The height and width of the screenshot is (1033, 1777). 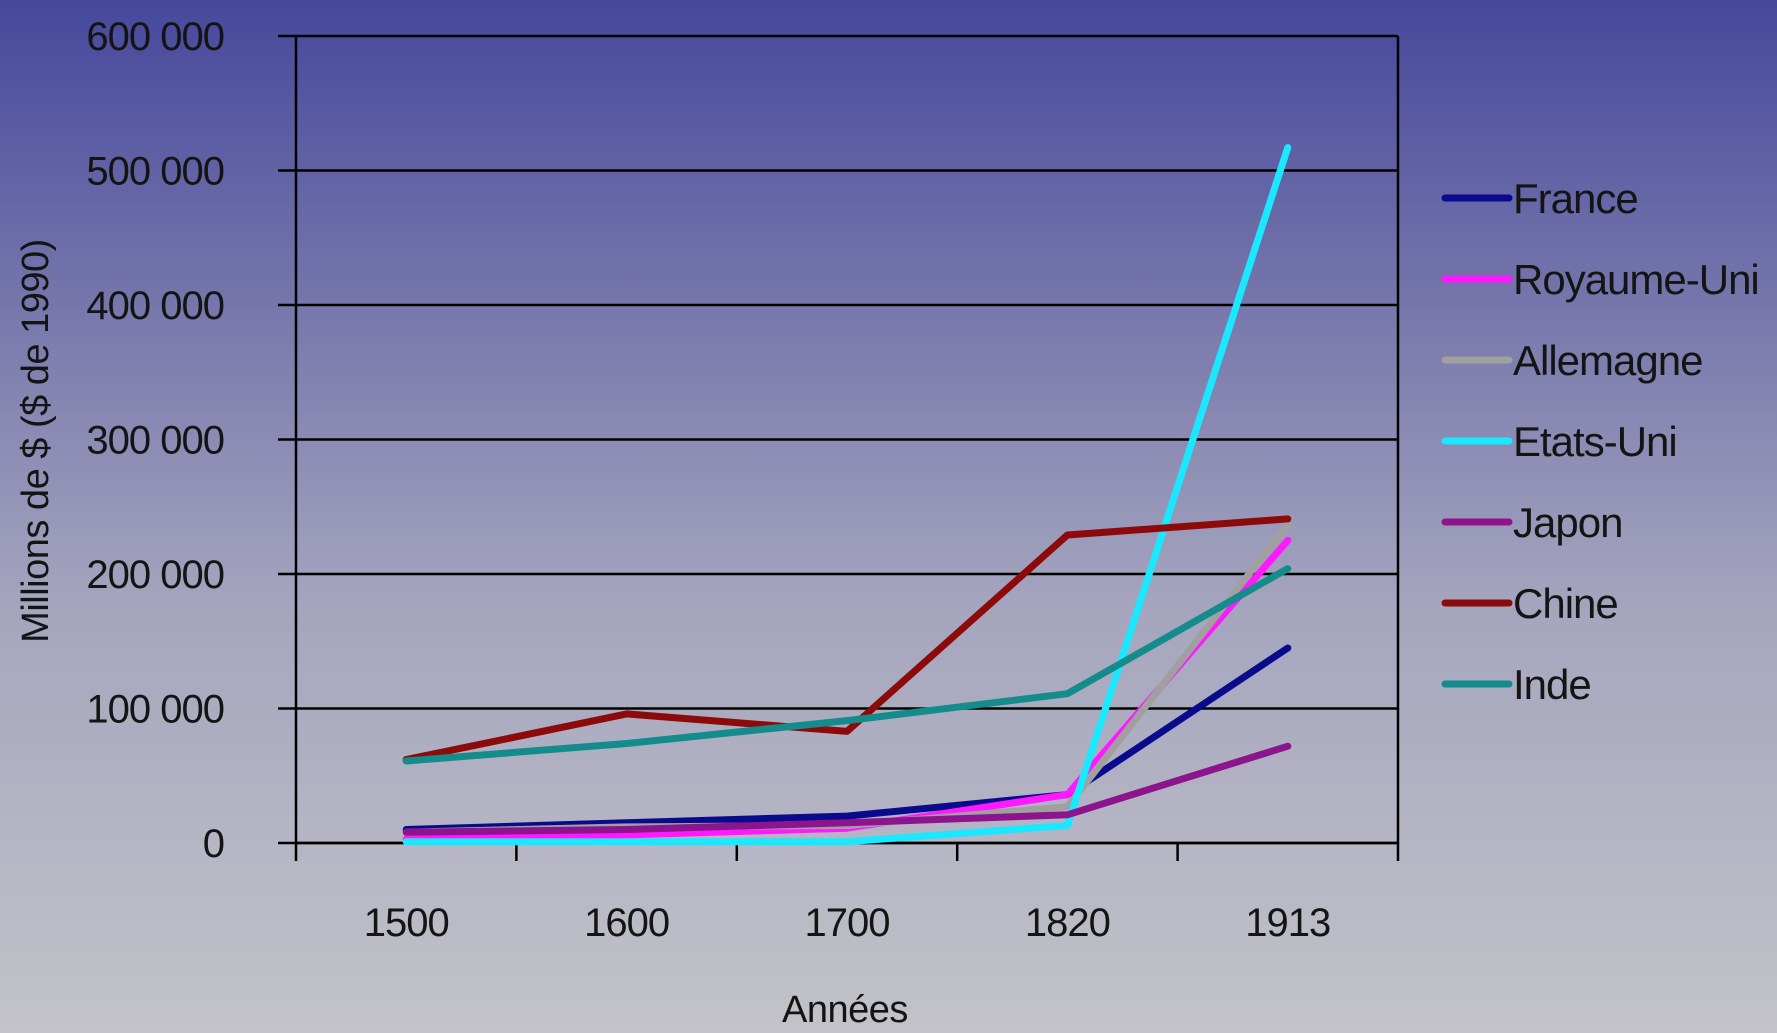 I want to click on y-tick-label: 300 000, so click(x=155, y=441).